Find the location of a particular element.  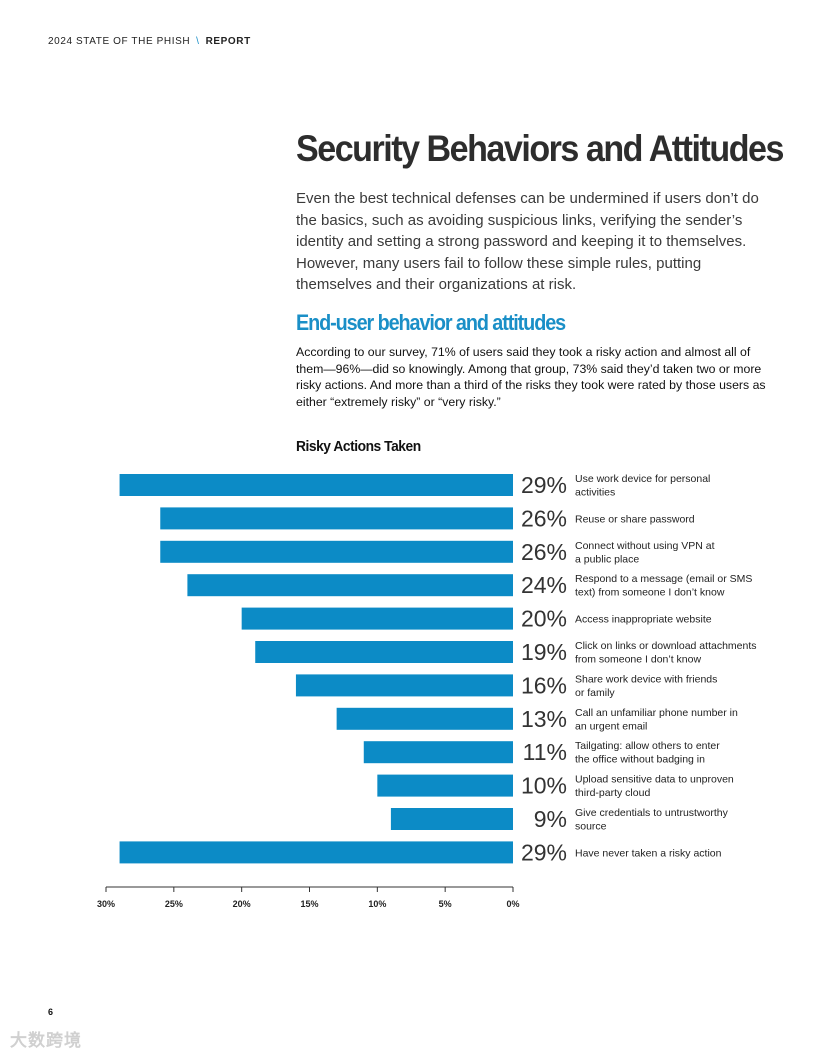

running-header: 2024 STATE OF THE PHISH \ REPORT is located at coordinates (149, 41).